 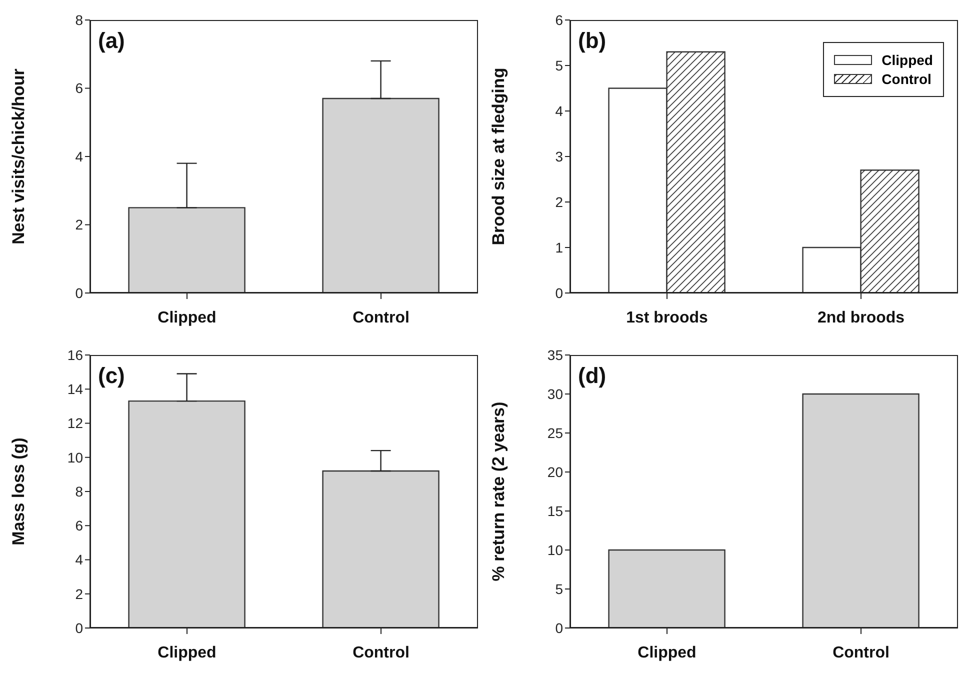 I want to click on annotation: (d), so click(x=592, y=376).